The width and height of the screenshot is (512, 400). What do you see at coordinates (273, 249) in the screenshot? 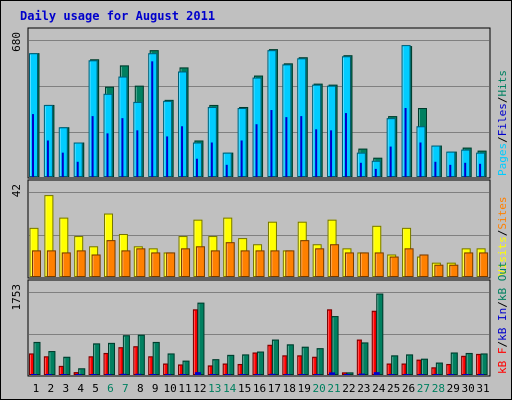
I see `day-17-bars` at bounding box center [273, 249].